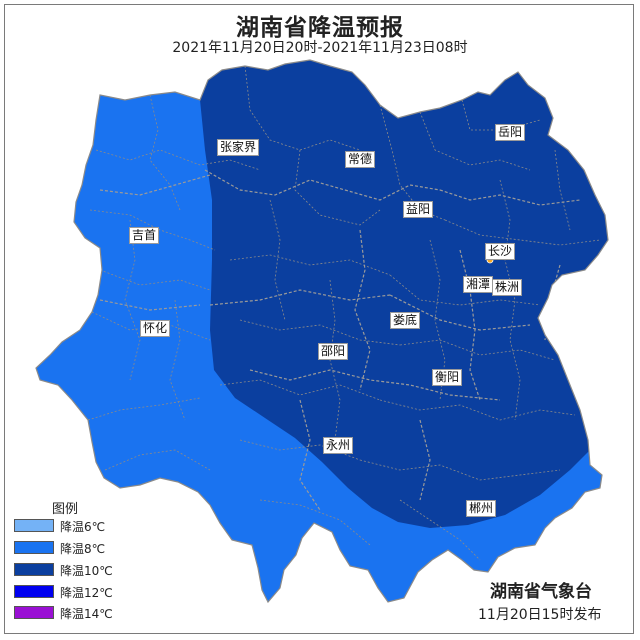 This screenshot has height=640, width=640. What do you see at coordinates (540, 615) in the screenshot?
I see `issued-time: 11月20日15时发布` at bounding box center [540, 615].